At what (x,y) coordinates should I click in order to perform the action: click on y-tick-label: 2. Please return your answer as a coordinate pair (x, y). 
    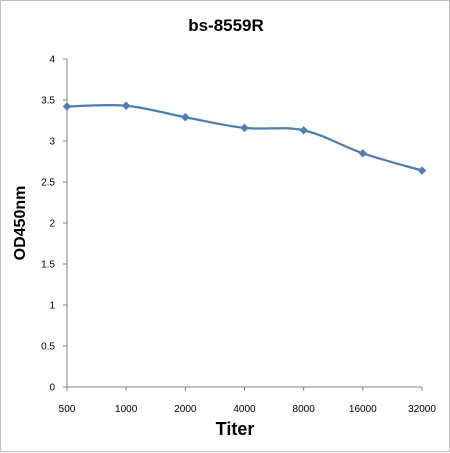
    Looking at the image, I should click on (52, 224).